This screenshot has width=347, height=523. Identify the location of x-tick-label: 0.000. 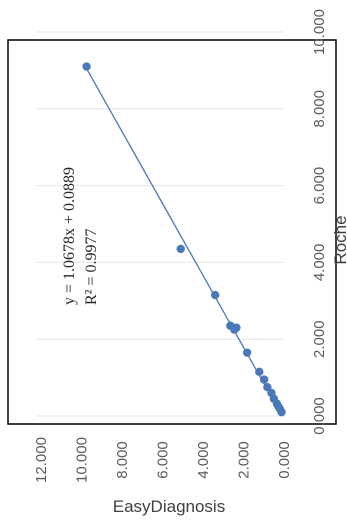
(319, 416).